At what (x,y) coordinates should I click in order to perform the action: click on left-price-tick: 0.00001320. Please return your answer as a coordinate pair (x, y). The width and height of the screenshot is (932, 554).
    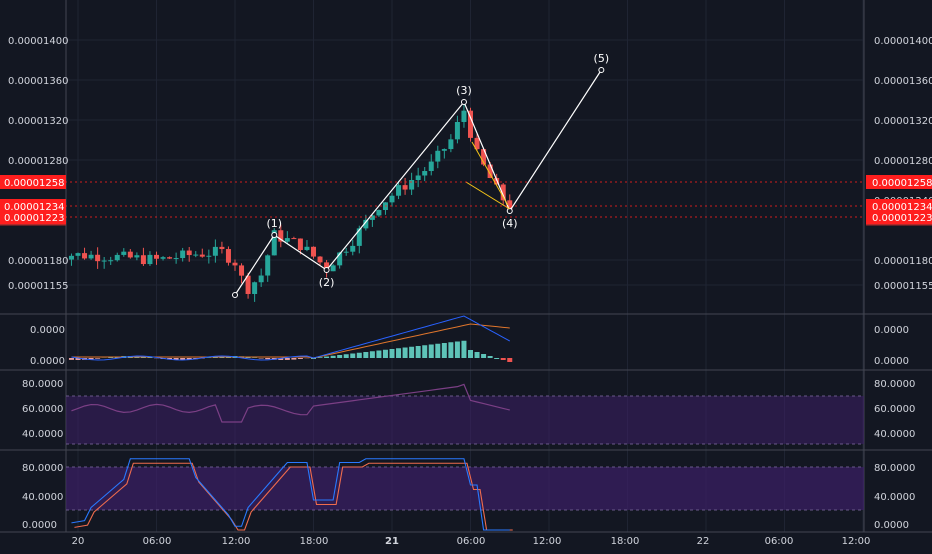
    Looking at the image, I should click on (38, 121).